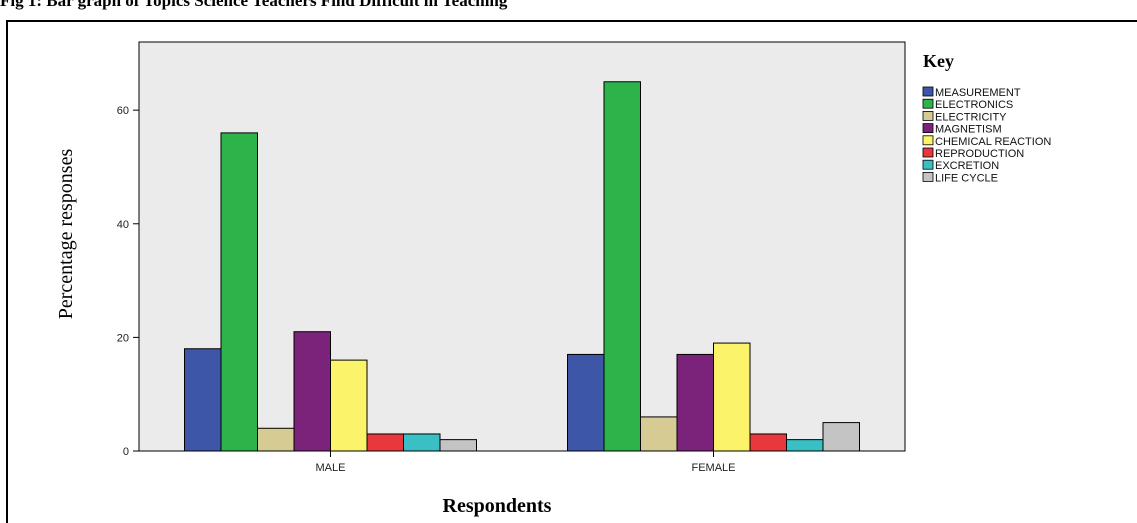 This screenshot has width=1137, height=523. What do you see at coordinates (659, 434) in the screenshot?
I see `bar-female-electricity` at bounding box center [659, 434].